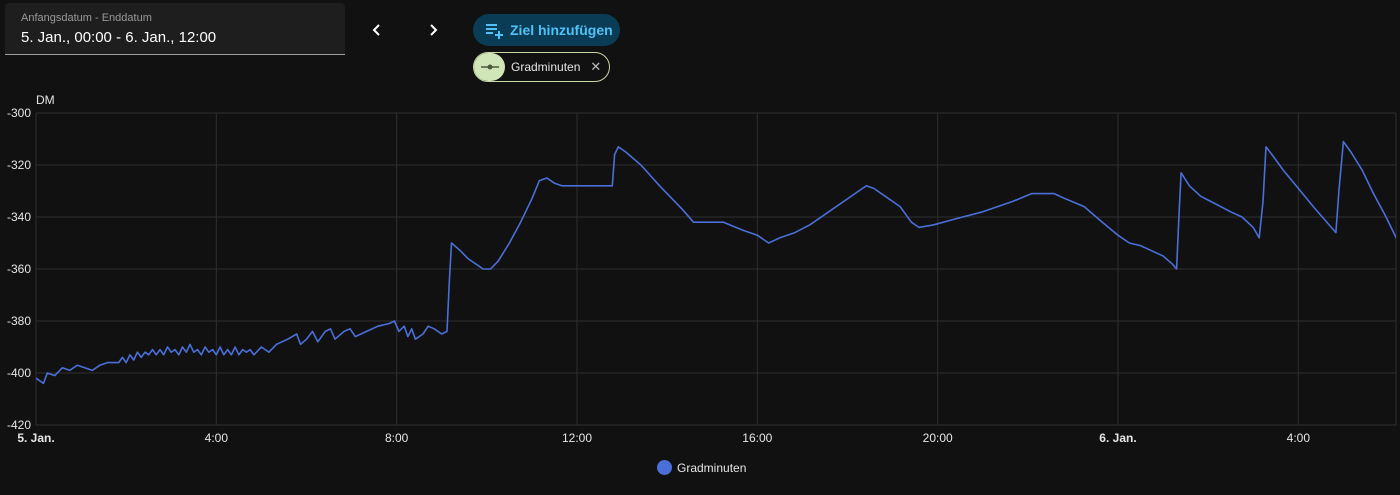 This screenshot has height=495, width=1400. What do you see at coordinates (19, 217) in the screenshot?
I see `y-tick-label: -340` at bounding box center [19, 217].